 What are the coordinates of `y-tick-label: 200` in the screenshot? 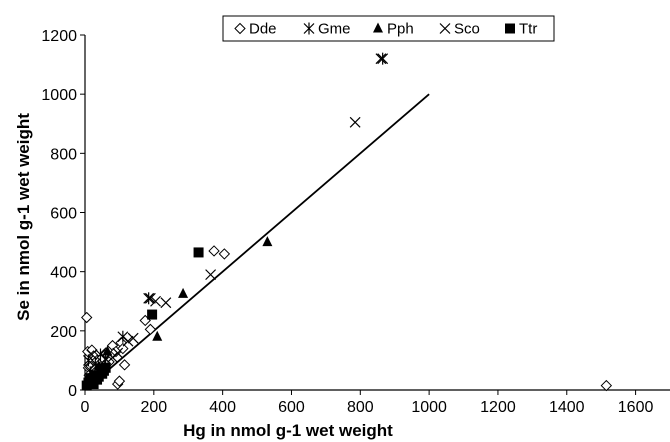 It's located at (63, 332).